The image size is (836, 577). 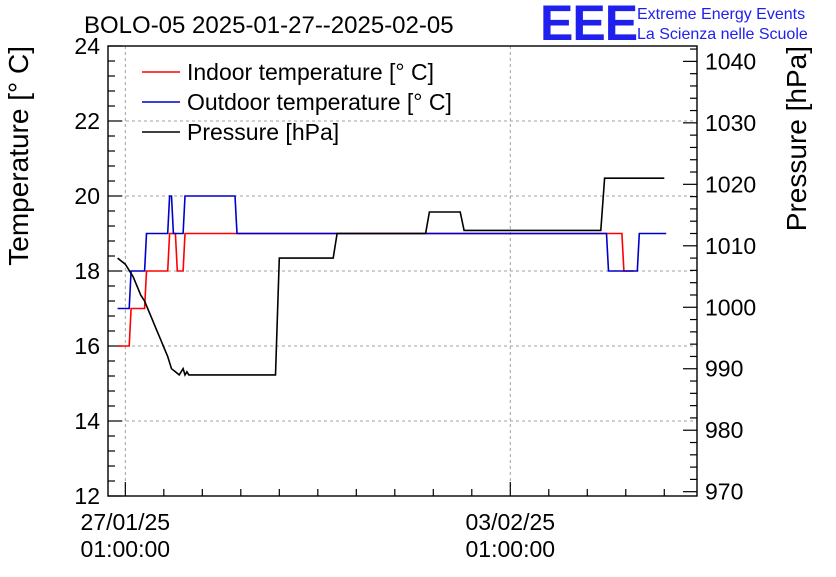 What do you see at coordinates (375, 289) in the screenshot?
I see `series-indoor-temperature` at bounding box center [375, 289].